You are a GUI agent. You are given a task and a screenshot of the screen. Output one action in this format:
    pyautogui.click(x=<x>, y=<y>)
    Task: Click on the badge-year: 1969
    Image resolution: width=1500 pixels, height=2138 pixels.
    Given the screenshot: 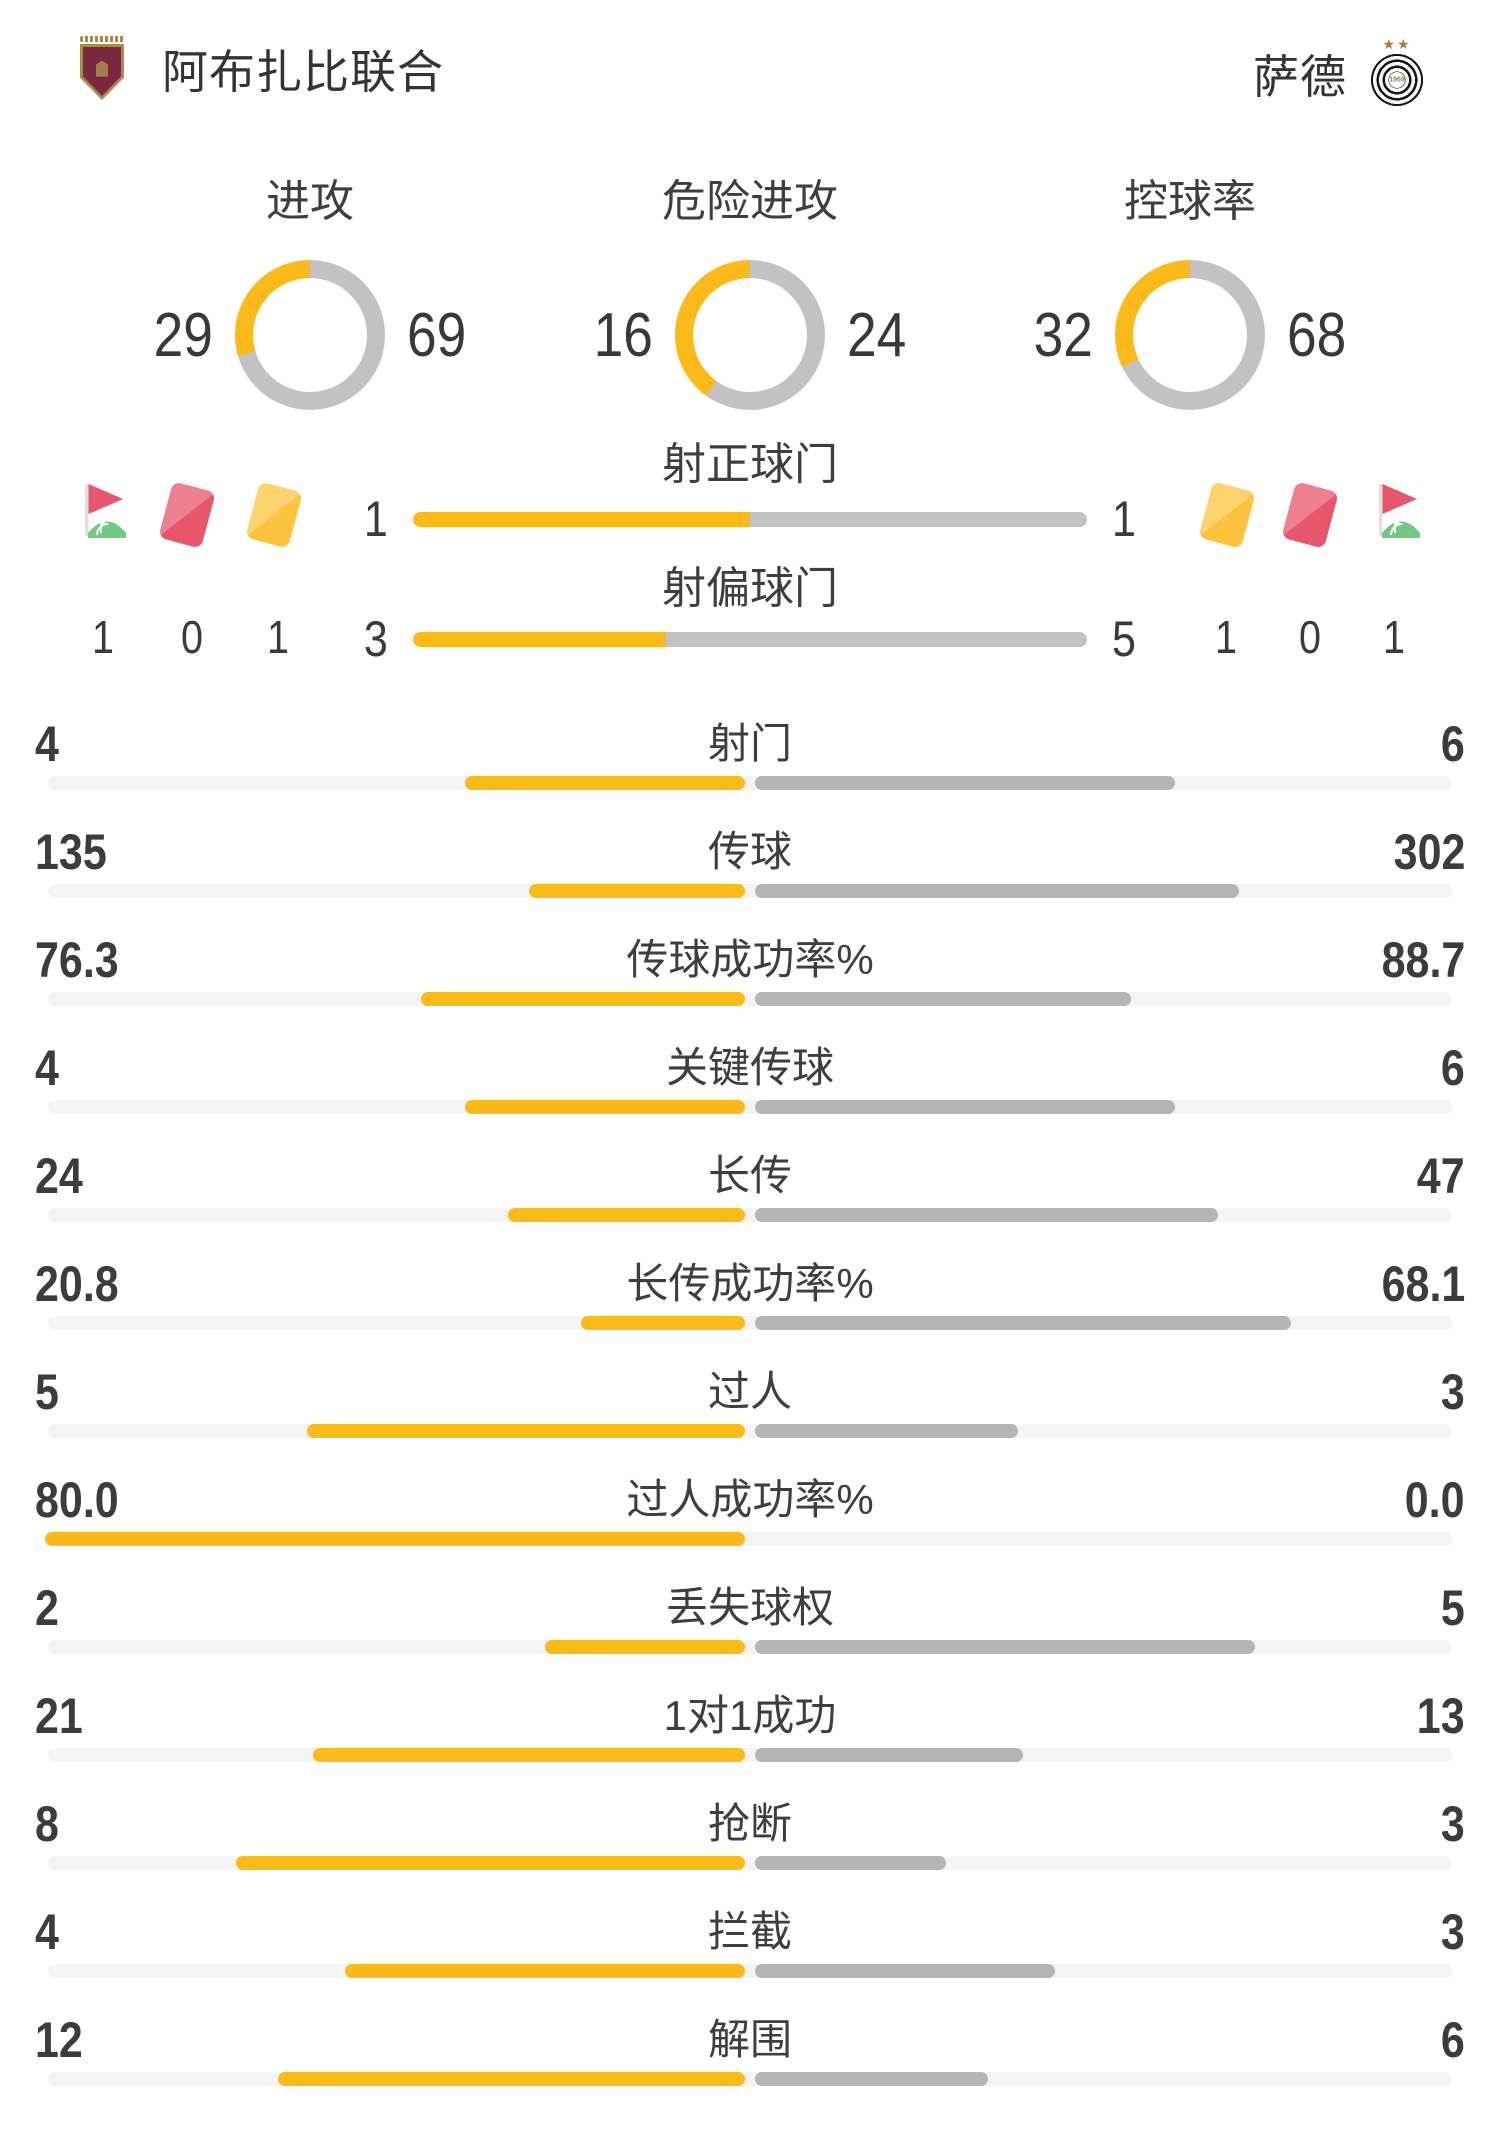 What is the action you would take?
    pyautogui.click(x=1397, y=80)
    